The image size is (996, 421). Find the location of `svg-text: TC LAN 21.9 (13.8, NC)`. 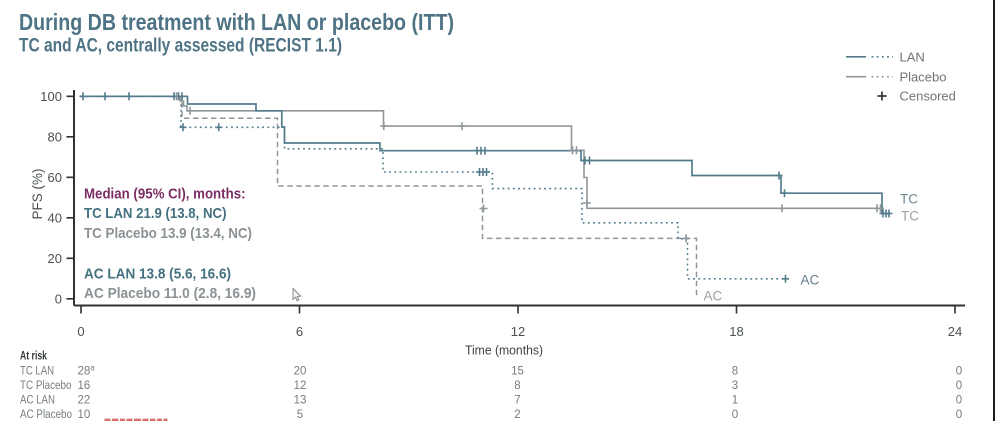

svg-text: TC LAN 21.9 (13.8, NC) is located at coordinates (155, 213).